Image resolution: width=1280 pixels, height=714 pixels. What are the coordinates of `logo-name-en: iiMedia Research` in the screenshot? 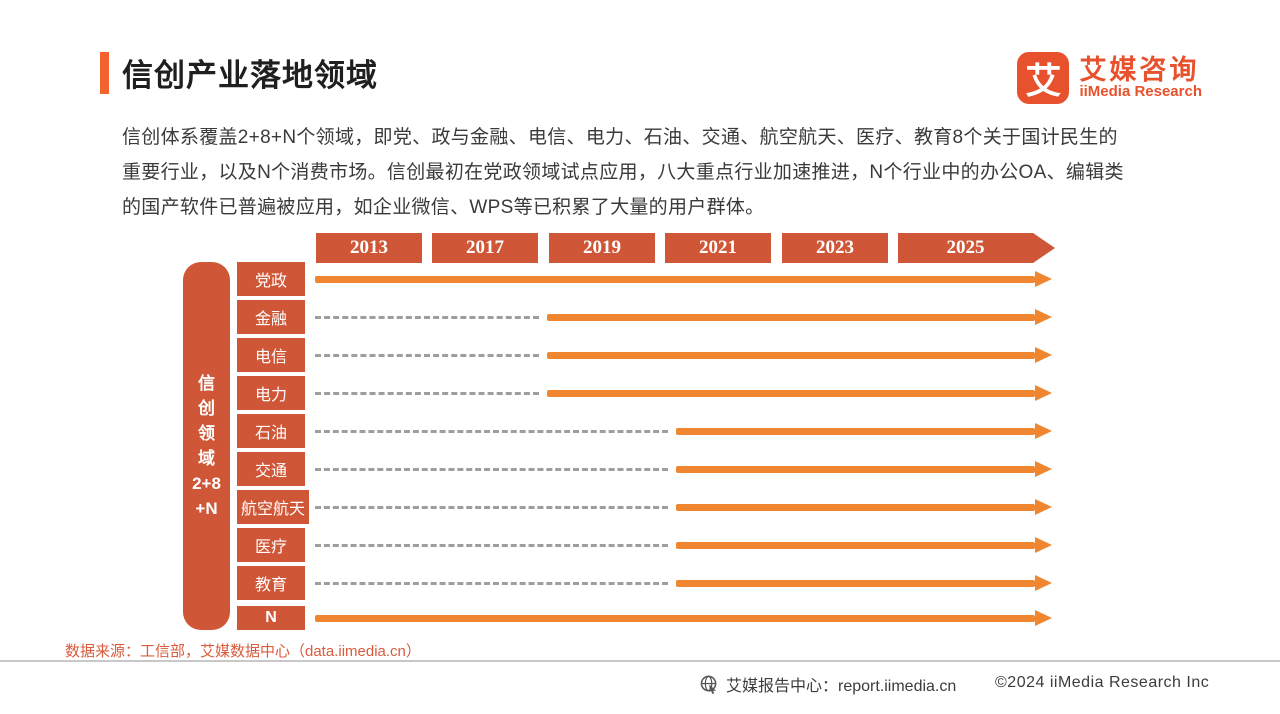 It's located at (1140, 92).